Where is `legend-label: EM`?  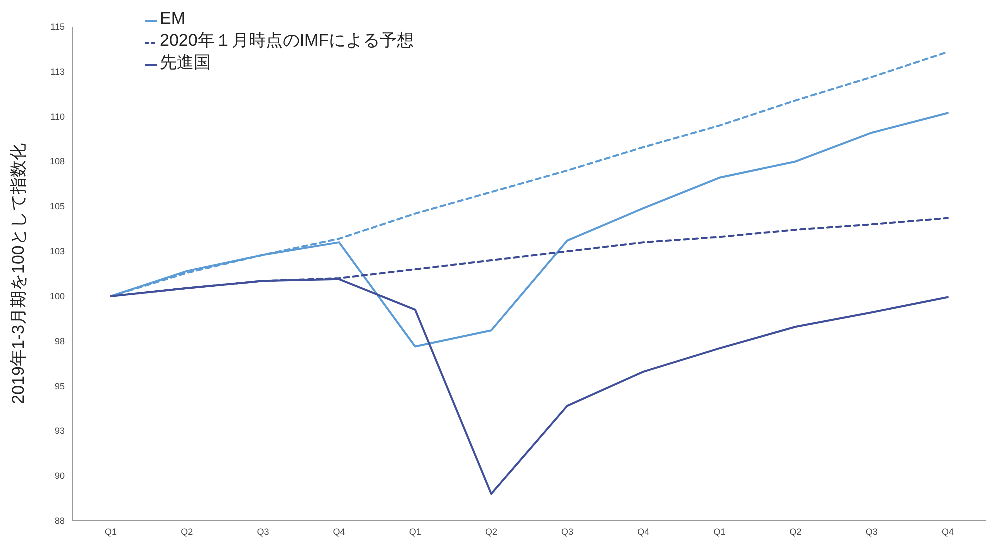 legend-label: EM is located at coordinates (173, 18).